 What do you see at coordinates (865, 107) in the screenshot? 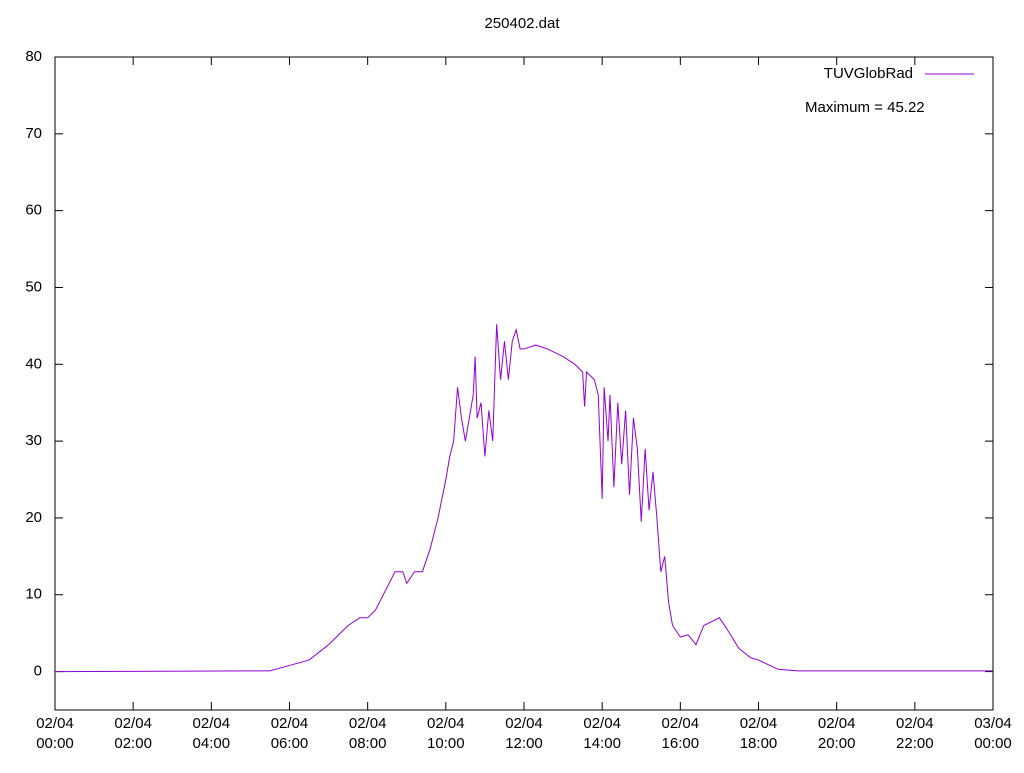
I see `annotation: Maximum = 45.22` at bounding box center [865, 107].